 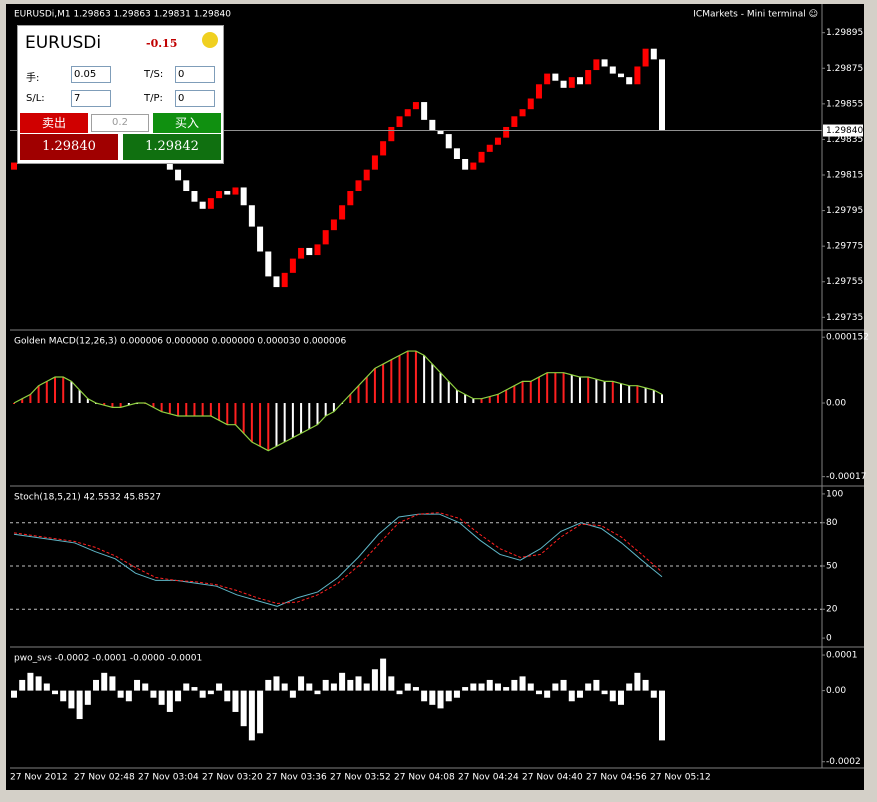 I want to click on y-tick-label: 0.0001, so click(x=842, y=656).